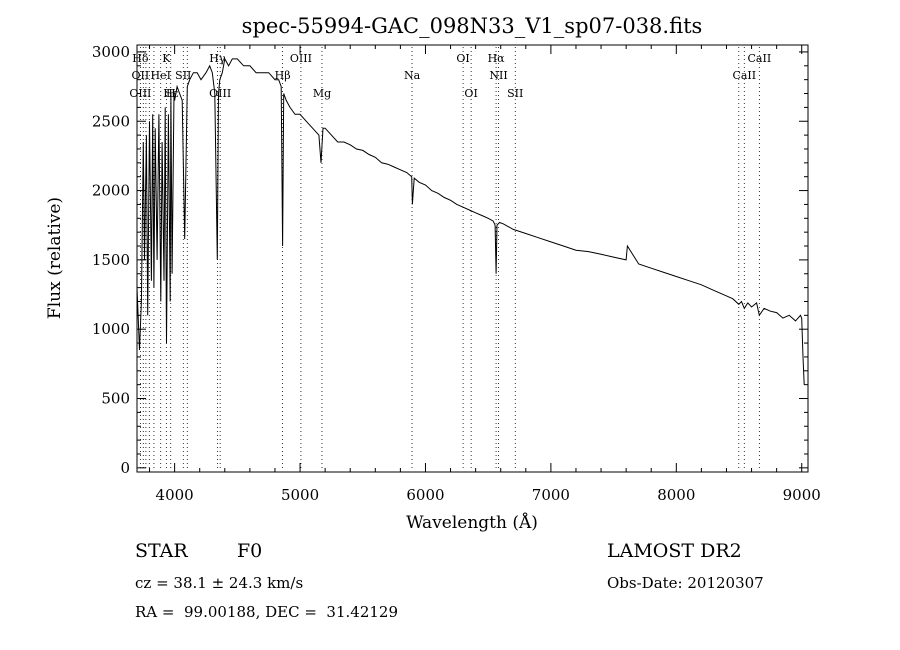 The width and height of the screenshot is (900, 650). Describe the element at coordinates (674, 551) in the screenshot. I see `survey-name: LAMOST DR2` at that location.